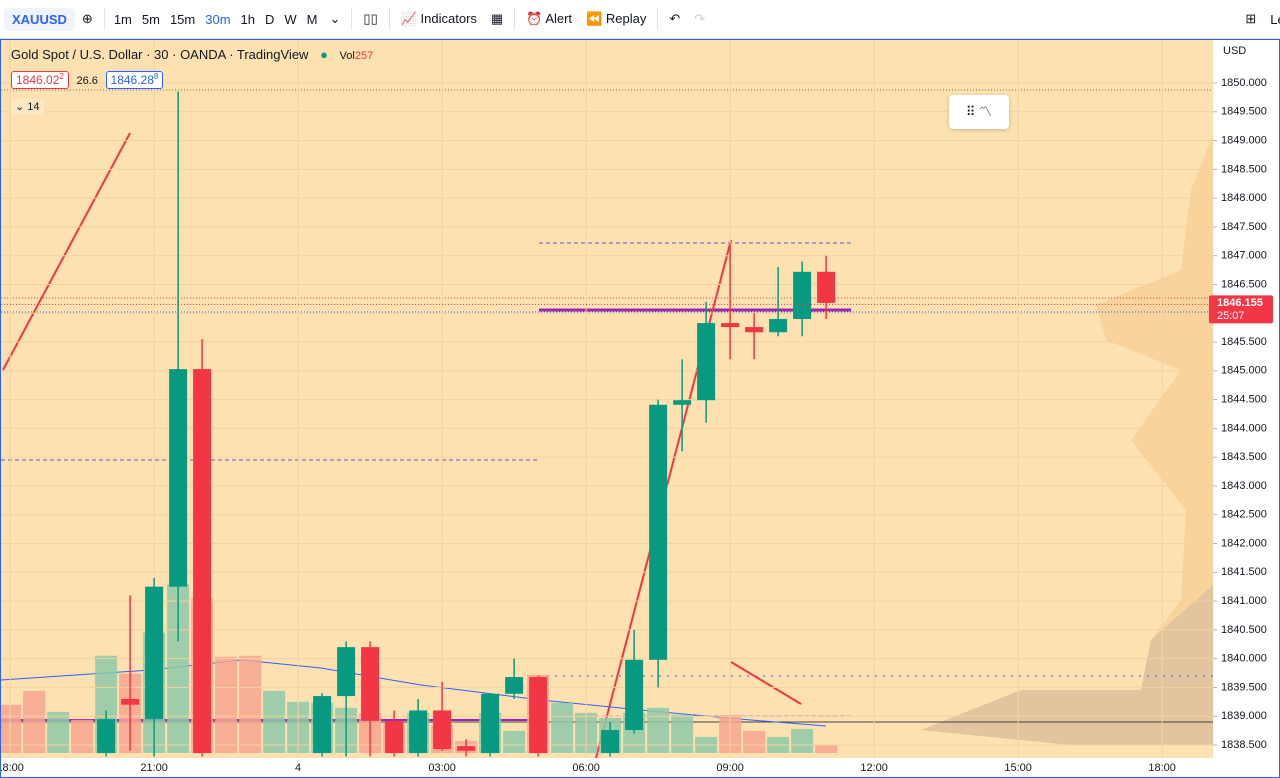 The width and height of the screenshot is (1280, 778). Describe the element at coordinates (1244, 284) in the screenshot. I see `y-tick-label: 1846.500` at that location.